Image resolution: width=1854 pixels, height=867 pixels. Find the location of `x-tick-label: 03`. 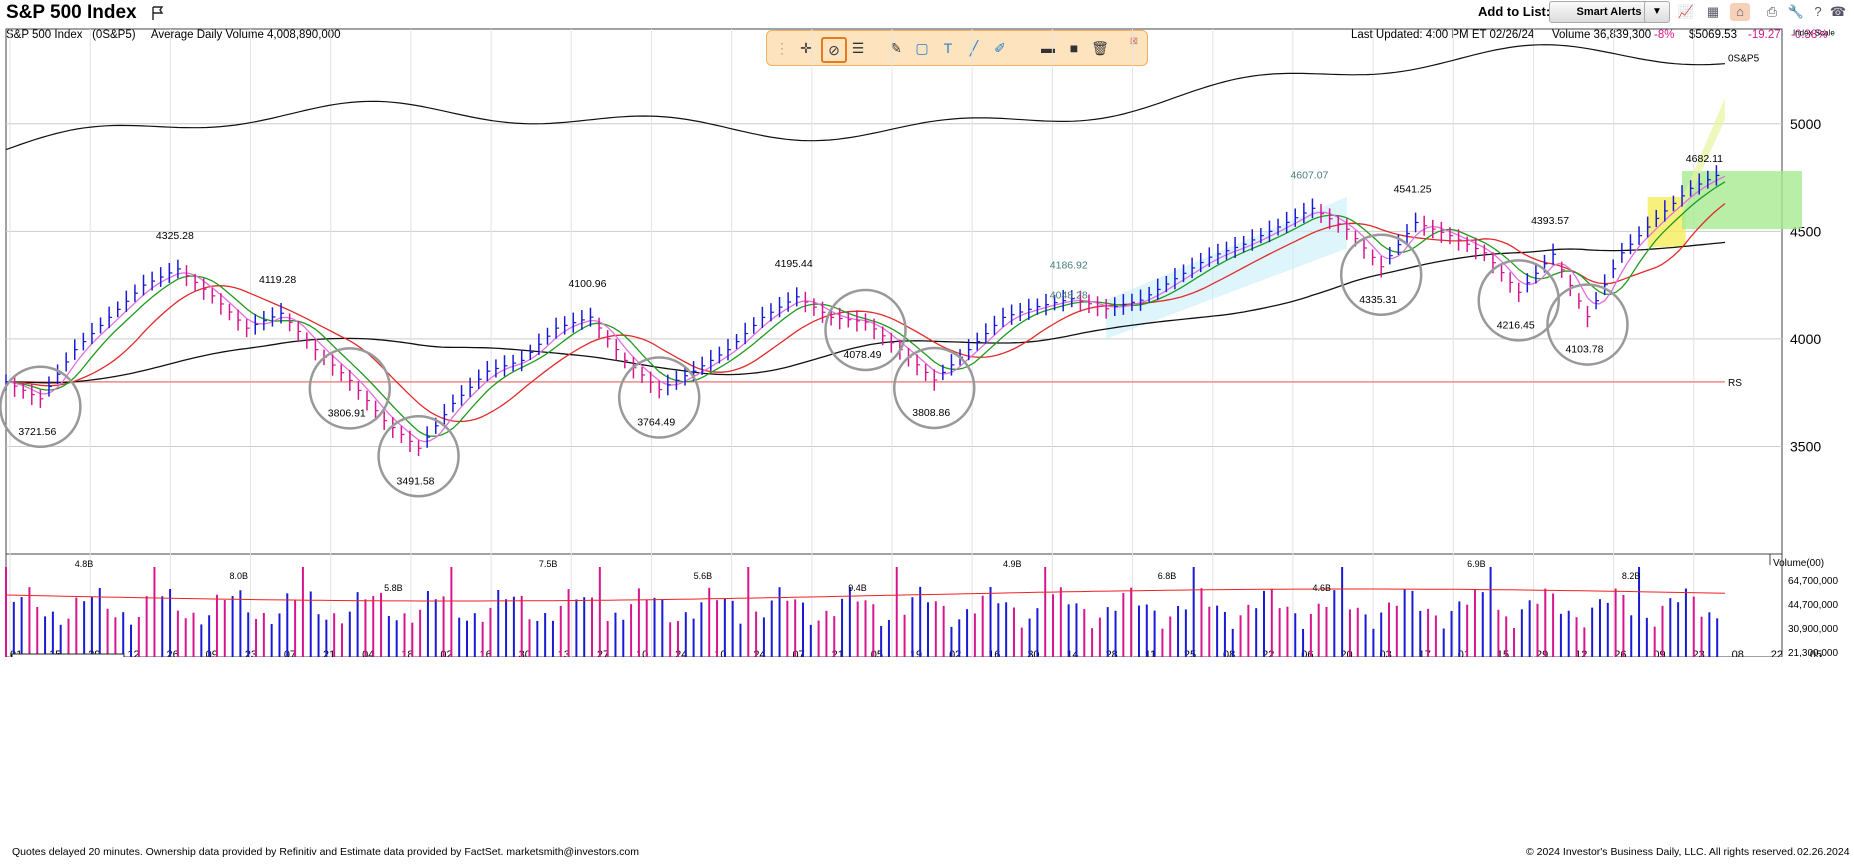

x-tick-label: 03 is located at coordinates (1385, 653).